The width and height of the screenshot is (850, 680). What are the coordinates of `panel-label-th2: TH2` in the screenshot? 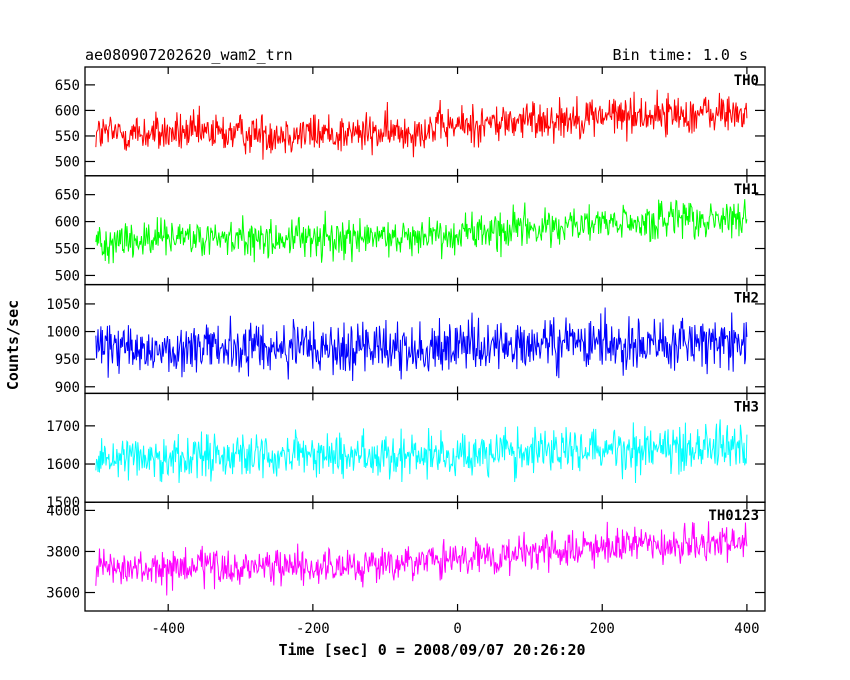 It's located at (746, 299).